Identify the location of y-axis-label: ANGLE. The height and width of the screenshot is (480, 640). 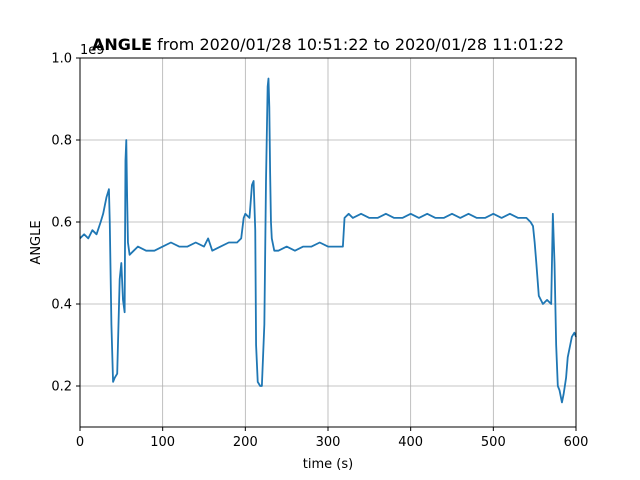
(36, 242).